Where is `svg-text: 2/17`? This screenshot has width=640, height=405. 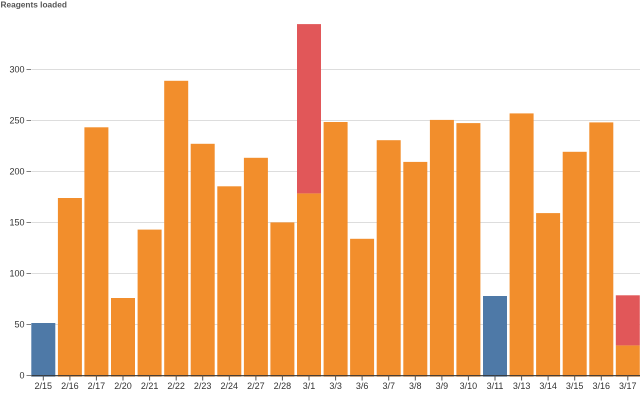
svg-text: 2/17 is located at coordinates (97, 386).